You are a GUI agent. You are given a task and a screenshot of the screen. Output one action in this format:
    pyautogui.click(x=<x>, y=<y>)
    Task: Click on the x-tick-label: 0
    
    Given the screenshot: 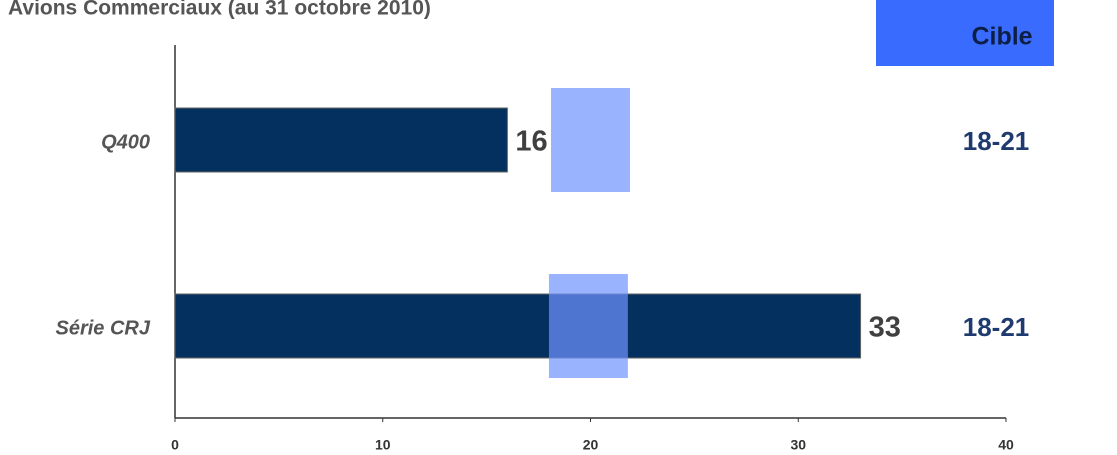 What is the action you would take?
    pyautogui.click(x=175, y=445)
    